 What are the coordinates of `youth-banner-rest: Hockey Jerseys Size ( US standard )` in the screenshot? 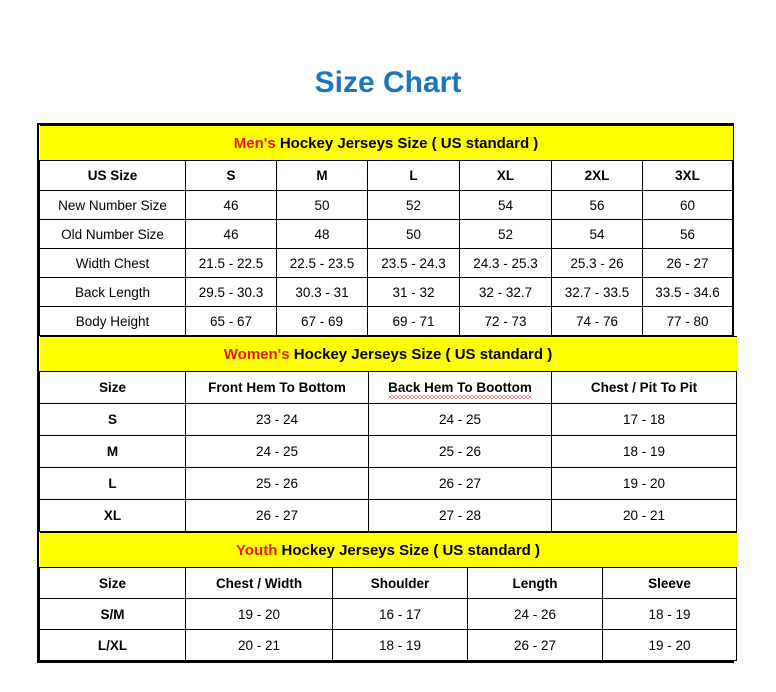 It's located at (408, 550).